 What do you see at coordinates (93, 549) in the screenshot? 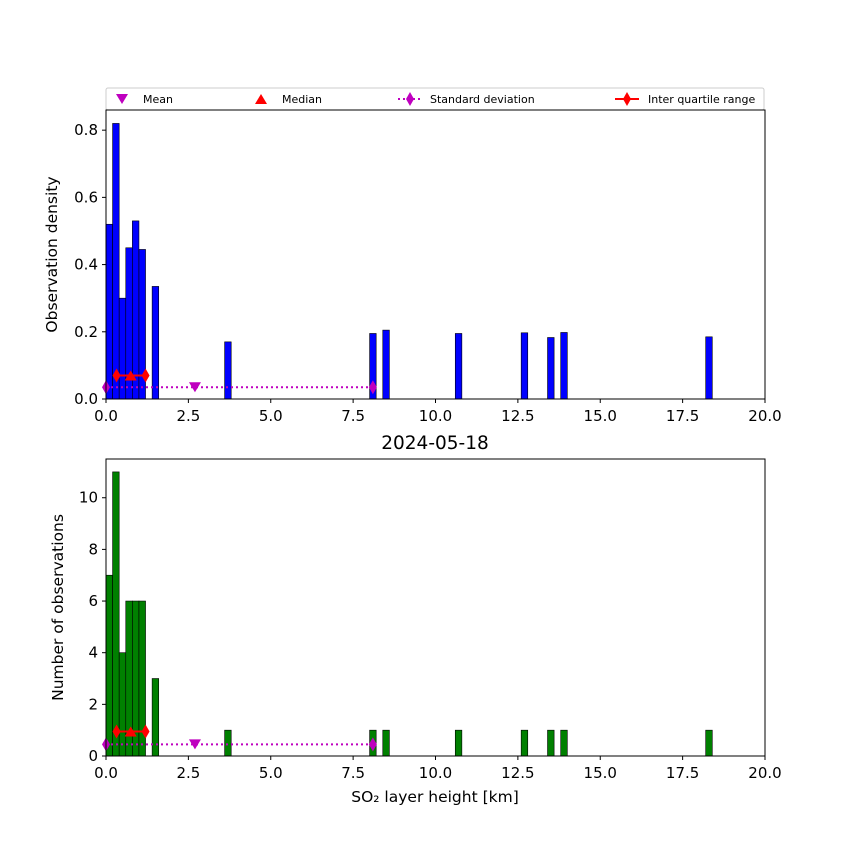
I see `count-y-tick-label: 8` at bounding box center [93, 549].